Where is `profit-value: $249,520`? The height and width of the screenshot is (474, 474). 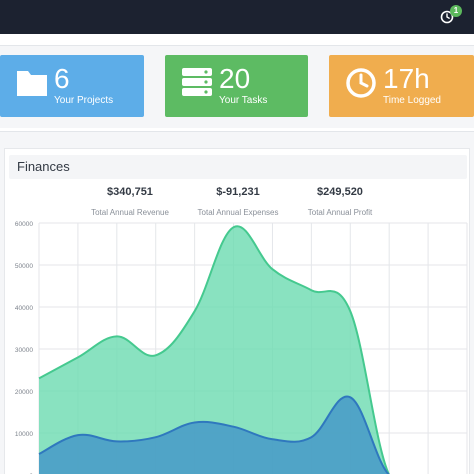
profit-value: $249,520 is located at coordinates (340, 192).